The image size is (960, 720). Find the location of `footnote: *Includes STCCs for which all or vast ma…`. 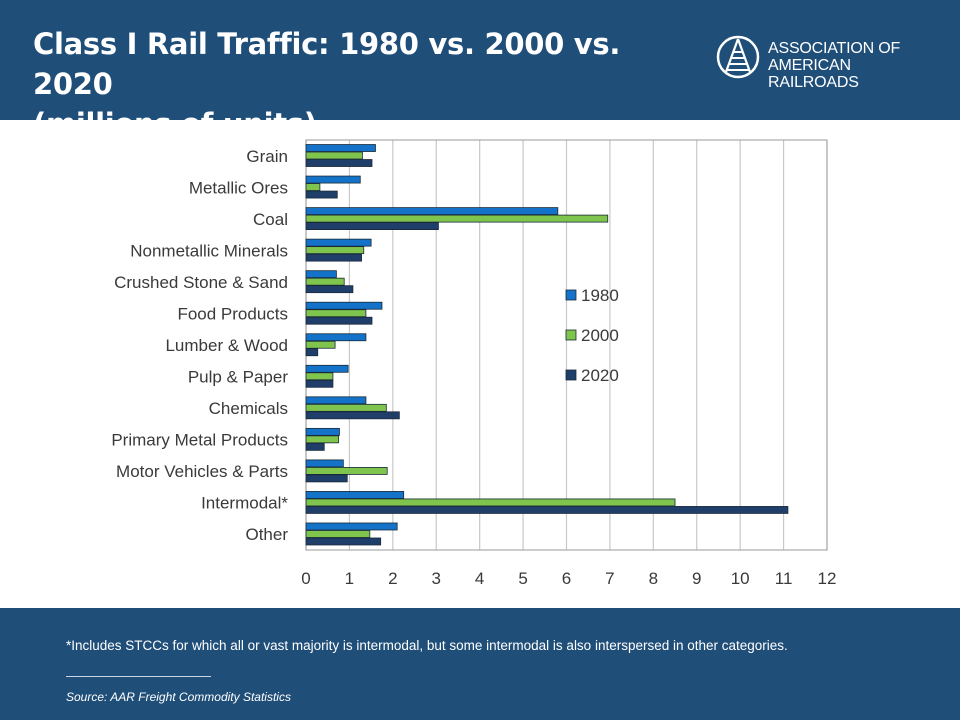

footnote: *Includes STCCs for which all or vast ma… is located at coordinates (427, 645).